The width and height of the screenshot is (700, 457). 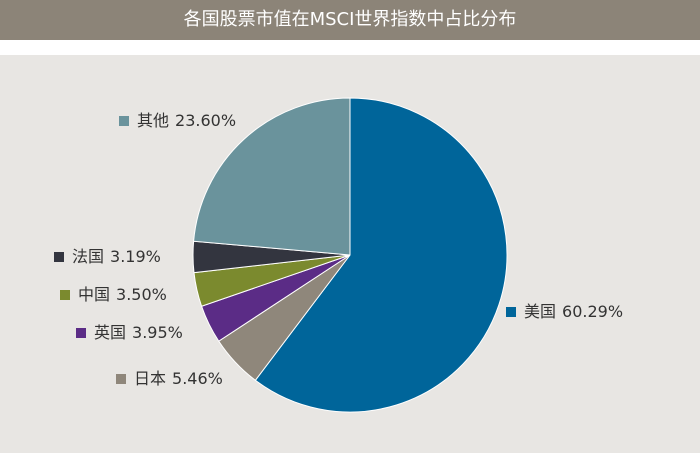 I want to click on slice-label: 美国 60.29%, so click(x=573, y=311).